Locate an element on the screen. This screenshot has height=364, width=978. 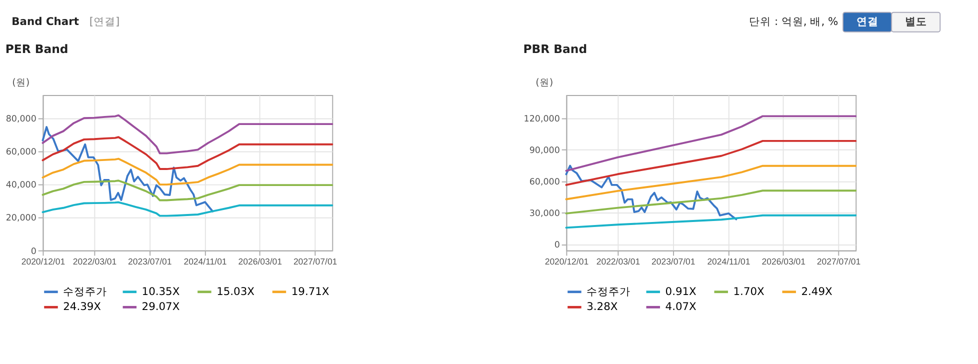
legend-label: 0.91X is located at coordinates (680, 291).